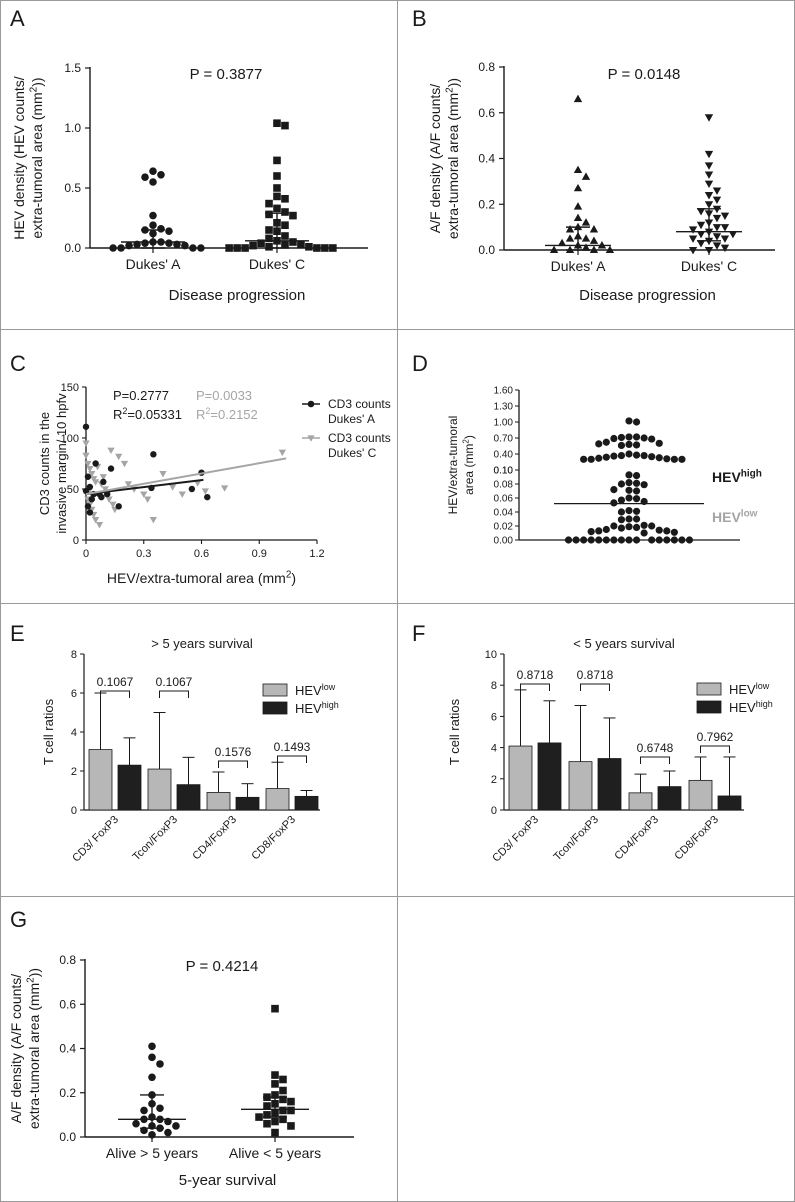  What do you see at coordinates (61, 463) in the screenshot?
I see `y-axis-label-C-1: invasive margin/ 10 hpfv` at bounding box center [61, 463].